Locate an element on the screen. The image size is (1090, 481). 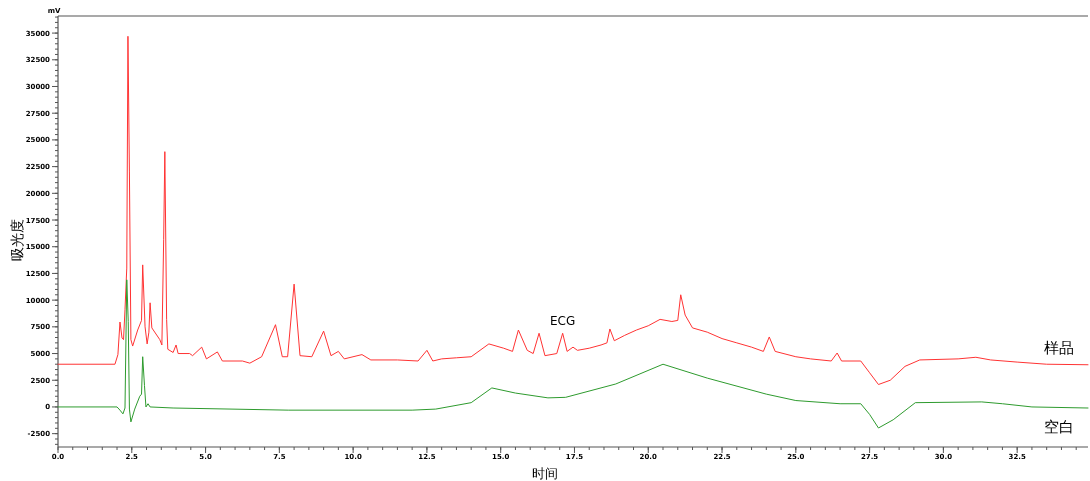
annotation: ECG is located at coordinates (563, 321).